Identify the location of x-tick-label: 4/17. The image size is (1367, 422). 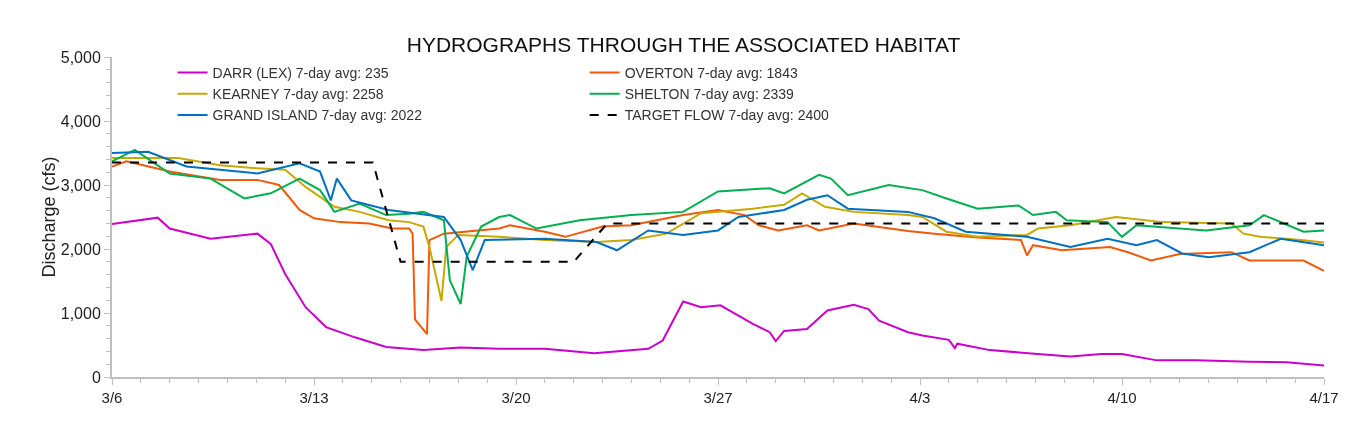
(1324, 397).